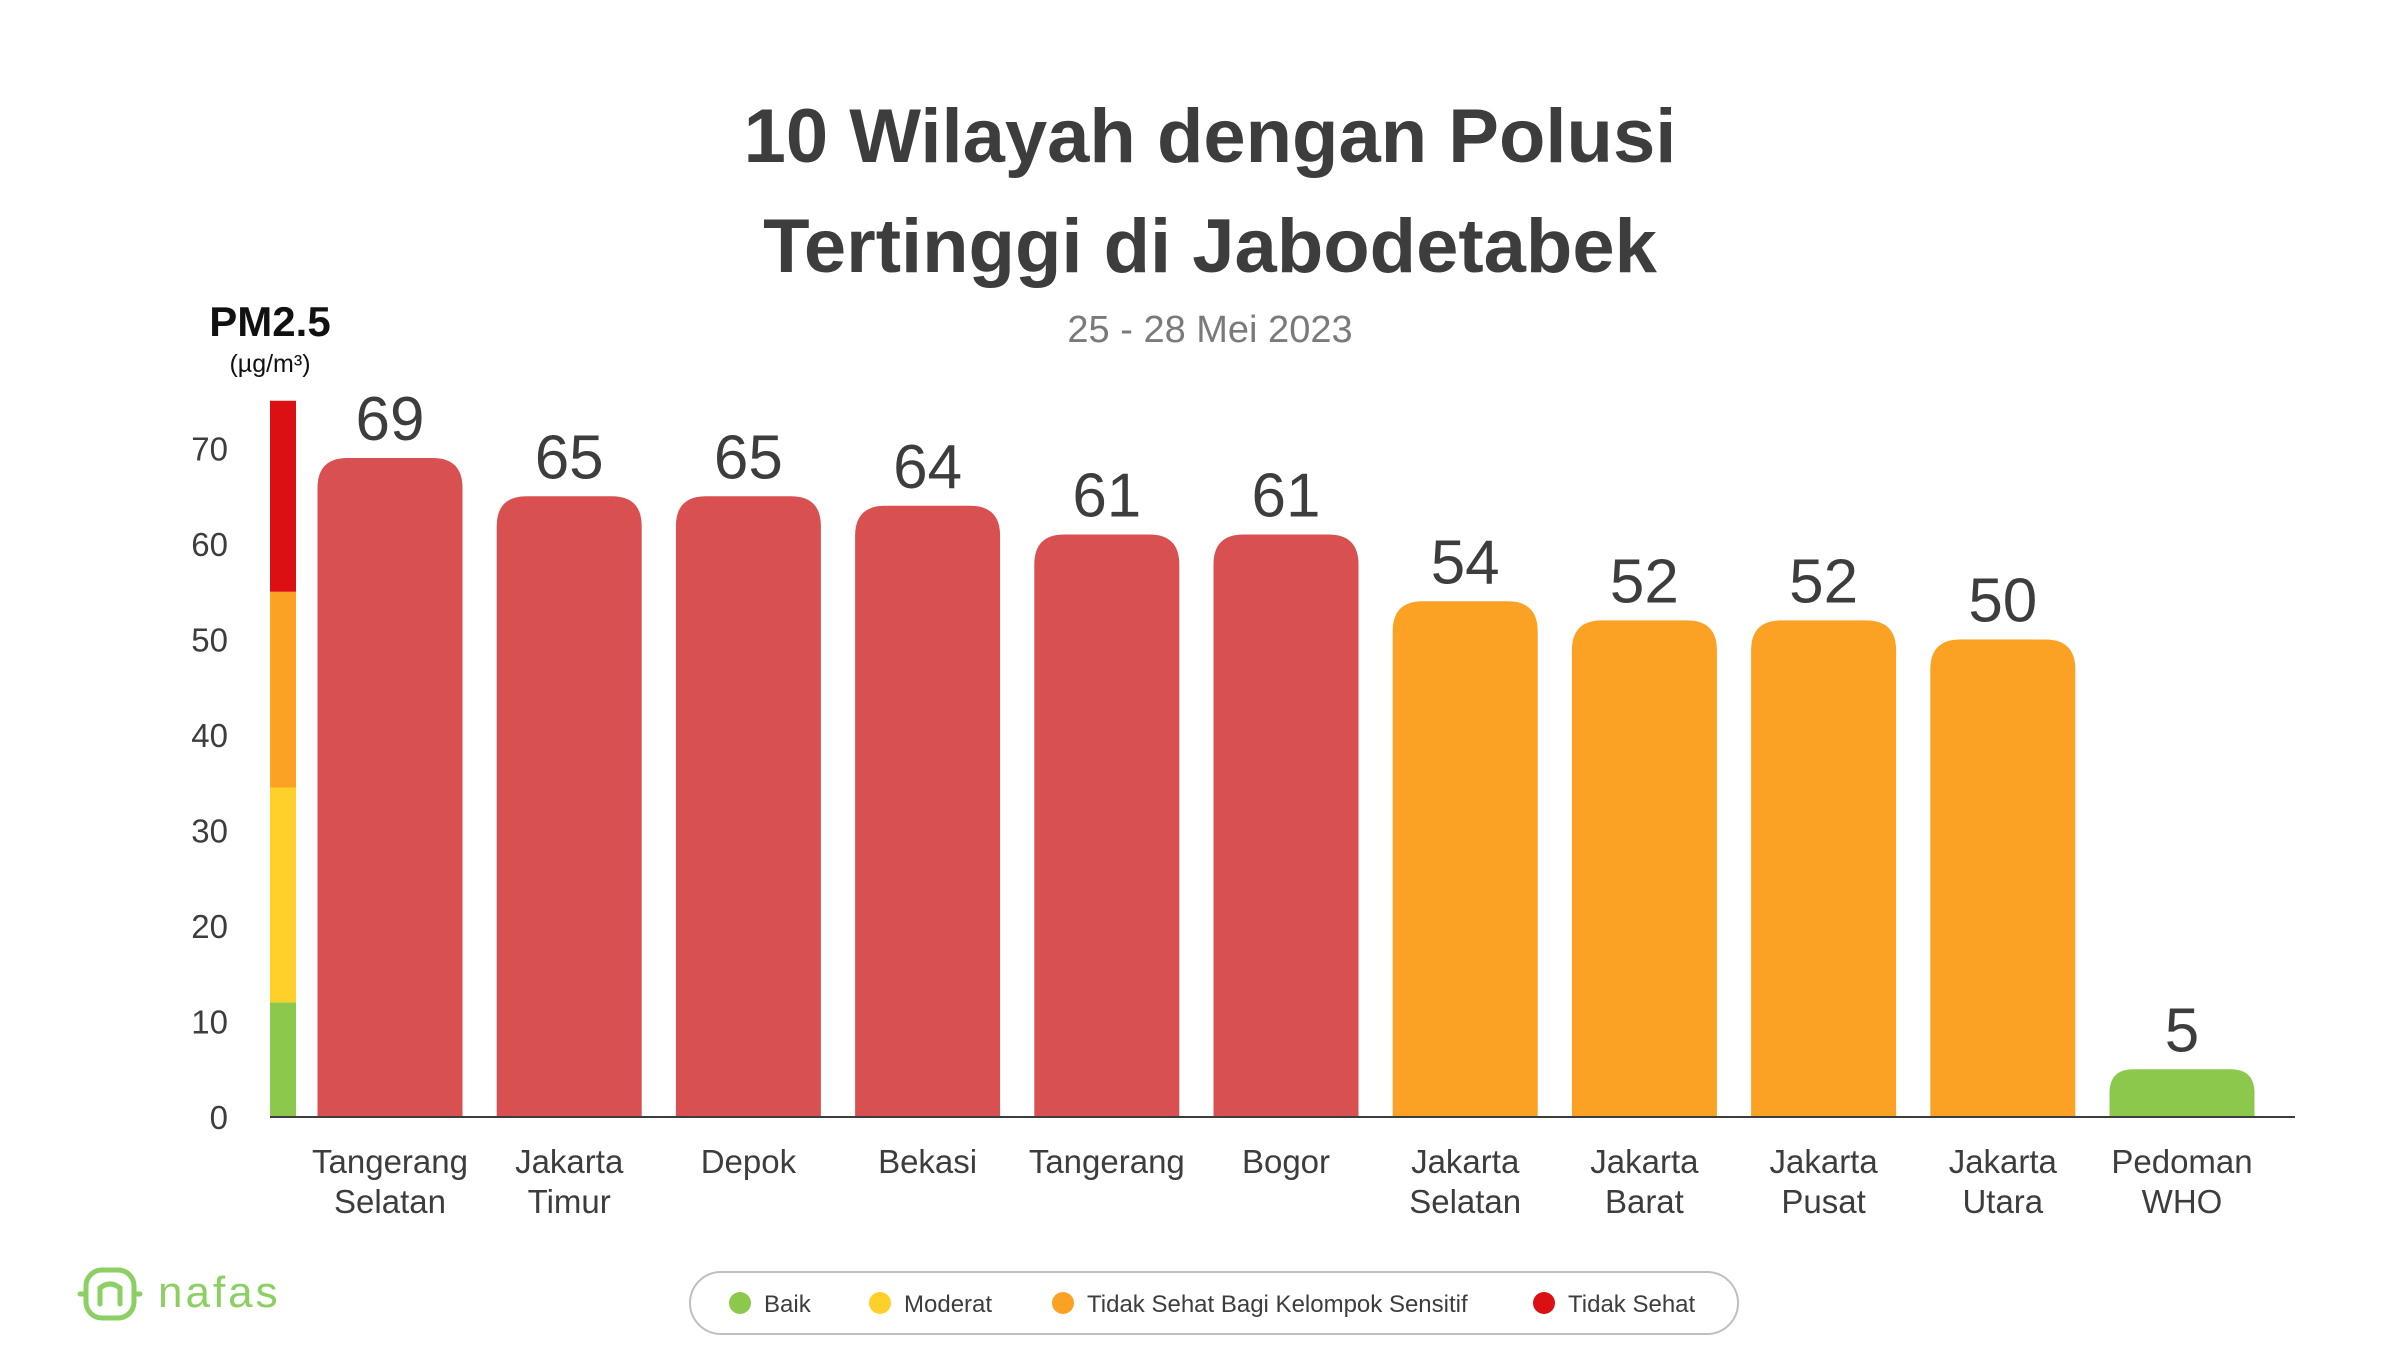 The image size is (2400, 1350). Describe the element at coordinates (209, 640) in the screenshot. I see `y-tick-label: 50` at that location.